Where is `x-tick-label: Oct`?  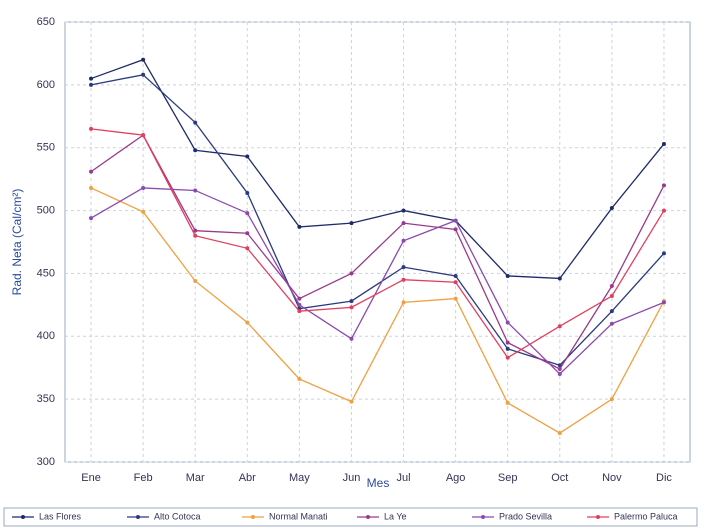 x-tick-label: Oct is located at coordinates (559, 478).